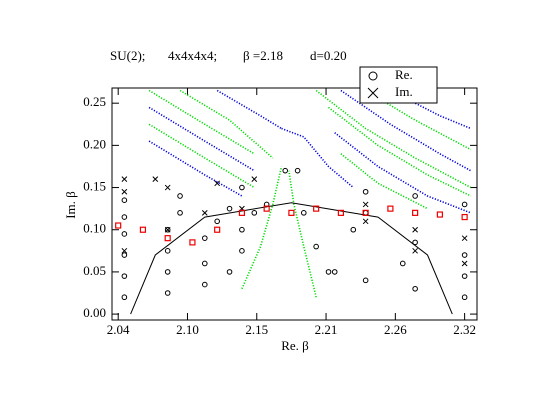 Image resolution: width=537 pixels, height=415 pixels. What do you see at coordinates (94, 101) in the screenshot?
I see `y-tick-label: 0.25` at bounding box center [94, 101].